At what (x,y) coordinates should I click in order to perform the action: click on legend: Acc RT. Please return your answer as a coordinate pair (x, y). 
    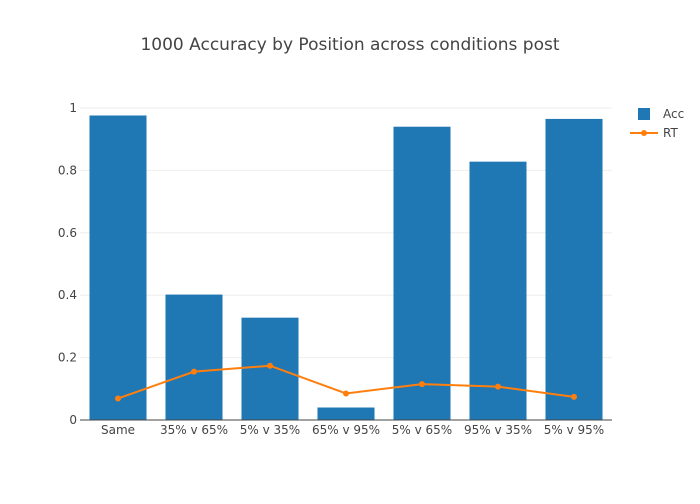
    Looking at the image, I should click on (657, 123).